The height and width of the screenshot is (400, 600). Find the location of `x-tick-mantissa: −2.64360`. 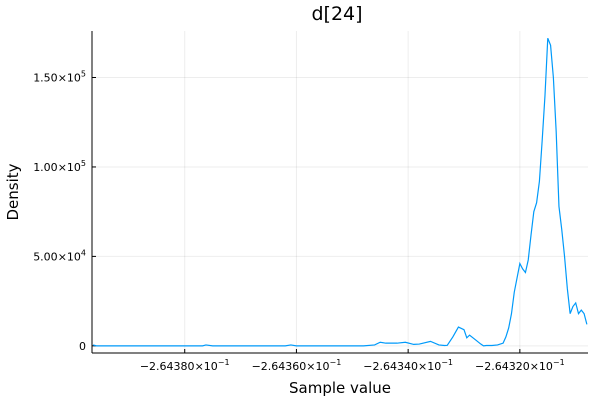

x-tick-mantissa: −2.64360 is located at coordinates (279, 366).